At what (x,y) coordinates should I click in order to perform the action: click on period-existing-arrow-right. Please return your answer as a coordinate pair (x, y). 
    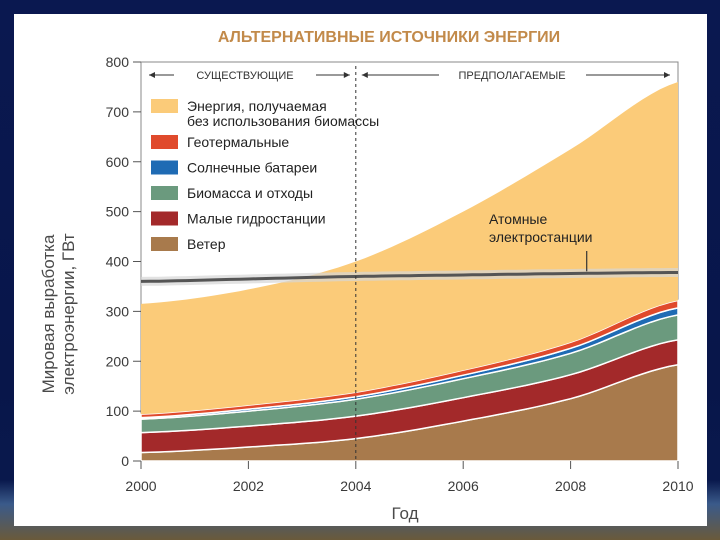
    Looking at the image, I should click on (346, 75).